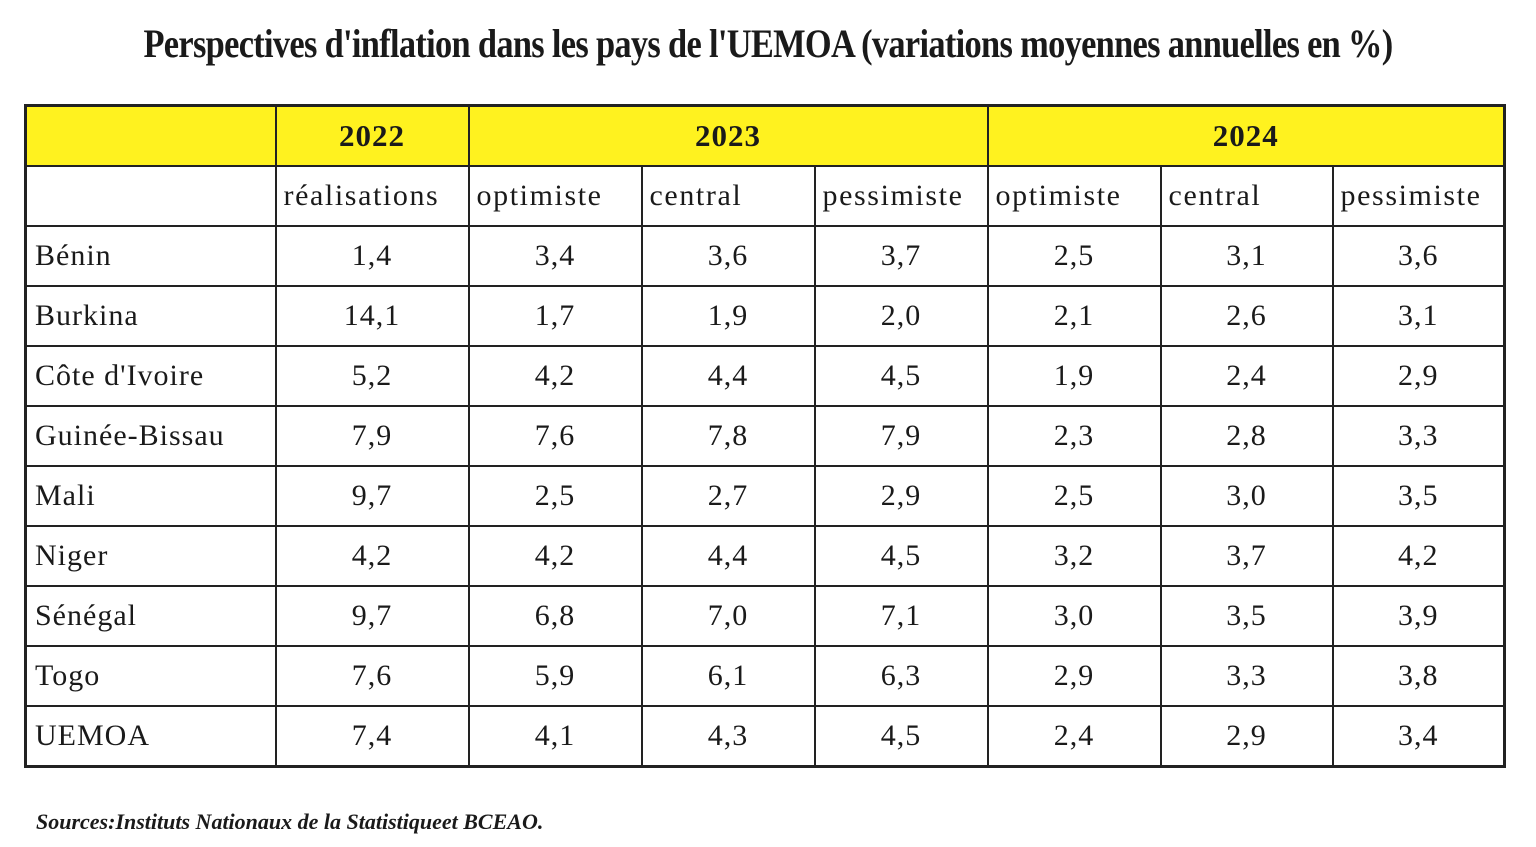 Image resolution: width=1536 pixels, height=847 pixels. Describe the element at coordinates (372, 196) in the screenshot. I see `scenario-header: réalisations` at that location.